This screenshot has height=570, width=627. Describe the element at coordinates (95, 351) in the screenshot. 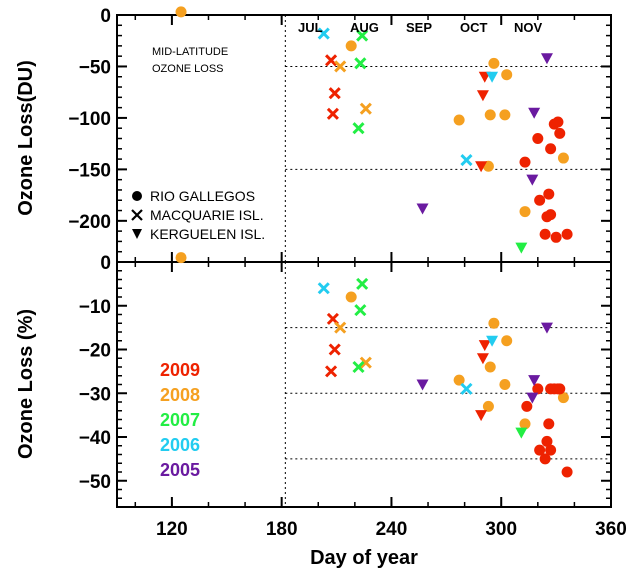

I see `bottom-y-tick-label: −20` at that location.